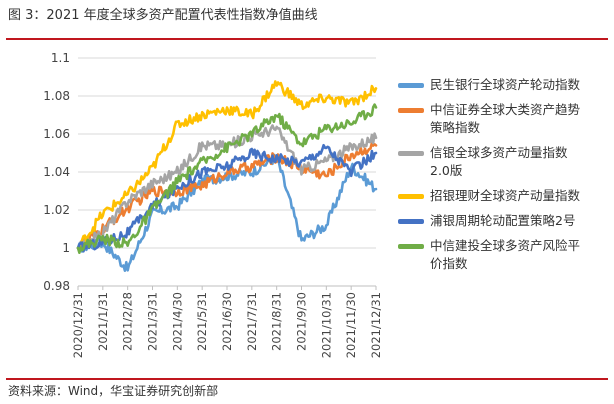 The height and width of the screenshot is (404, 614). What do you see at coordinates (177, 321) in the screenshot?
I see `x-tick-label: 2021/4/30` at bounding box center [177, 321].